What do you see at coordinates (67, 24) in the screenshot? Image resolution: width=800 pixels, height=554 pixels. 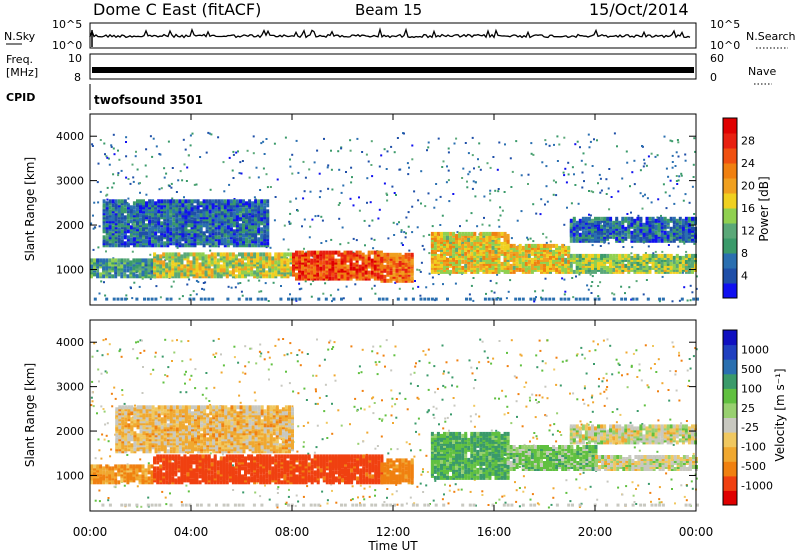 I see `nsky-tick-top: 10^5` at bounding box center [67, 24].